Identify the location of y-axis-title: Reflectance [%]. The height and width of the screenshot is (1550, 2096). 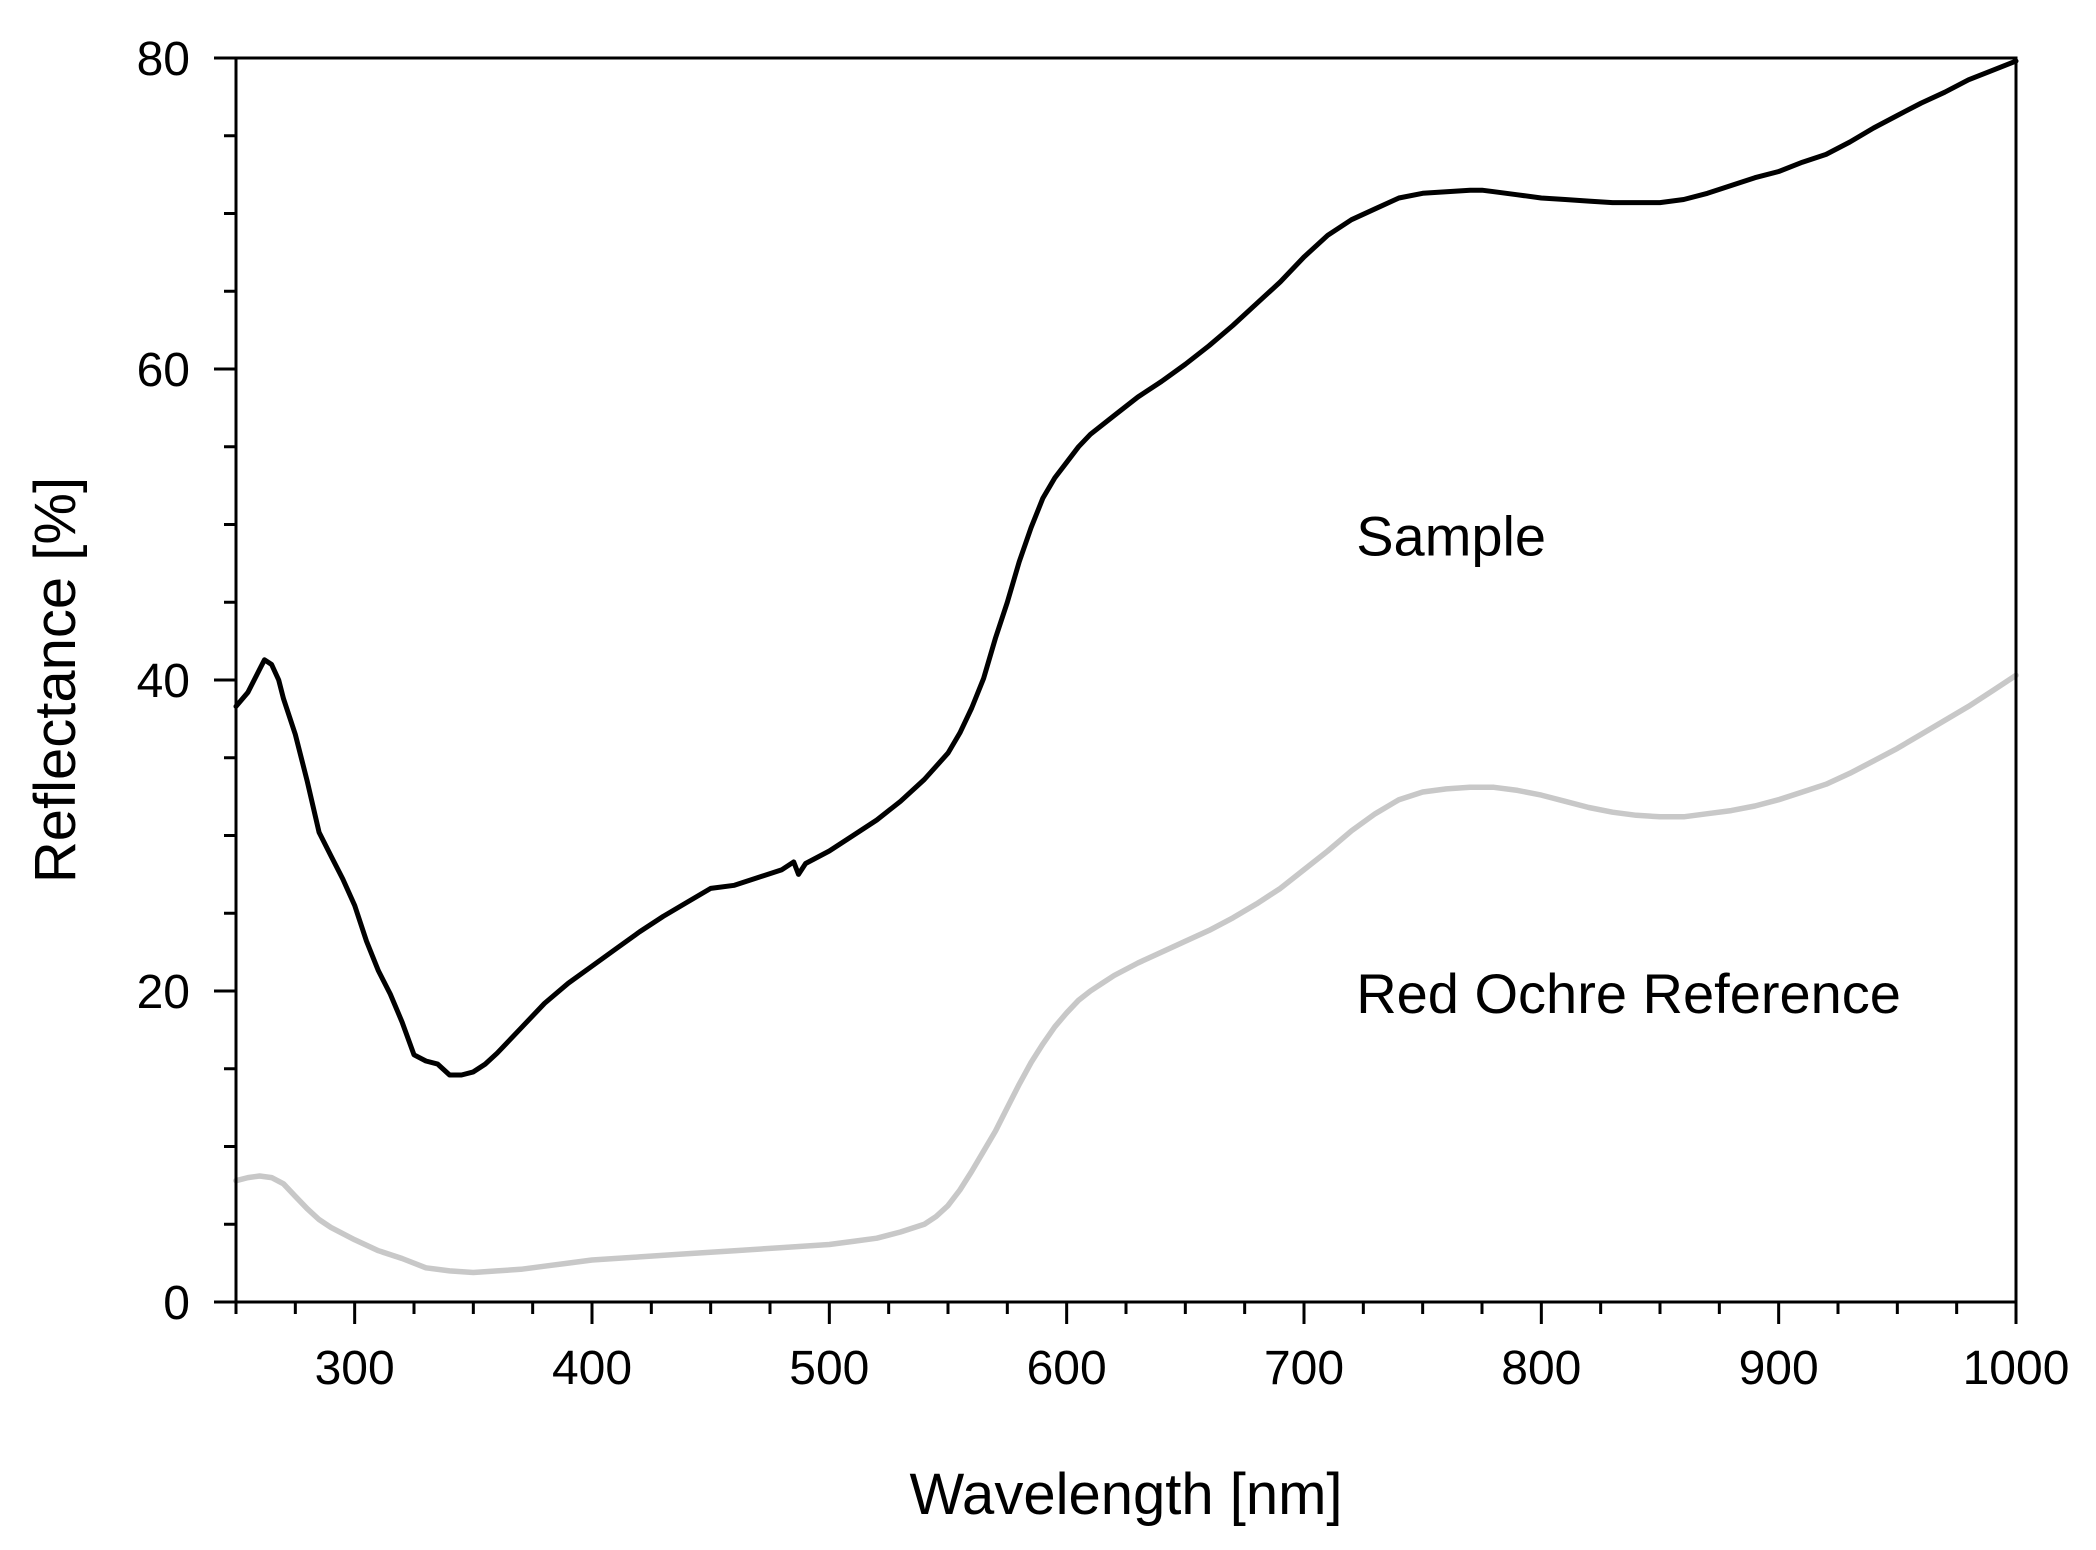
(55, 680).